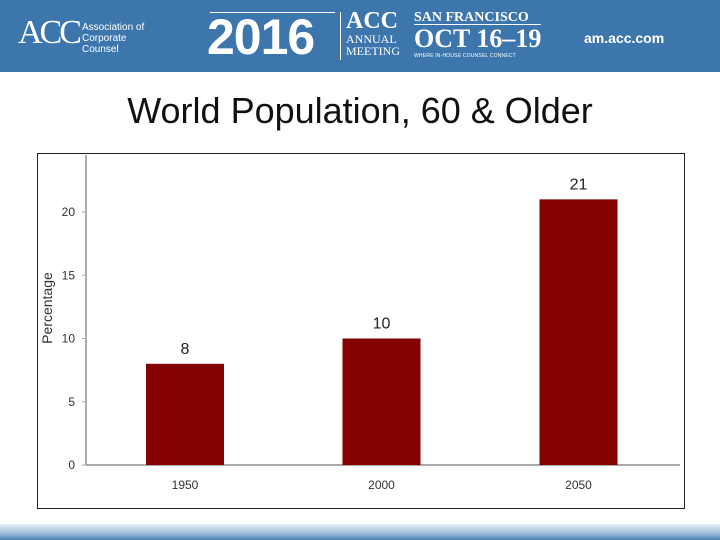 The width and height of the screenshot is (720, 540). I want to click on y-axis-label: Percentage, so click(47, 308).